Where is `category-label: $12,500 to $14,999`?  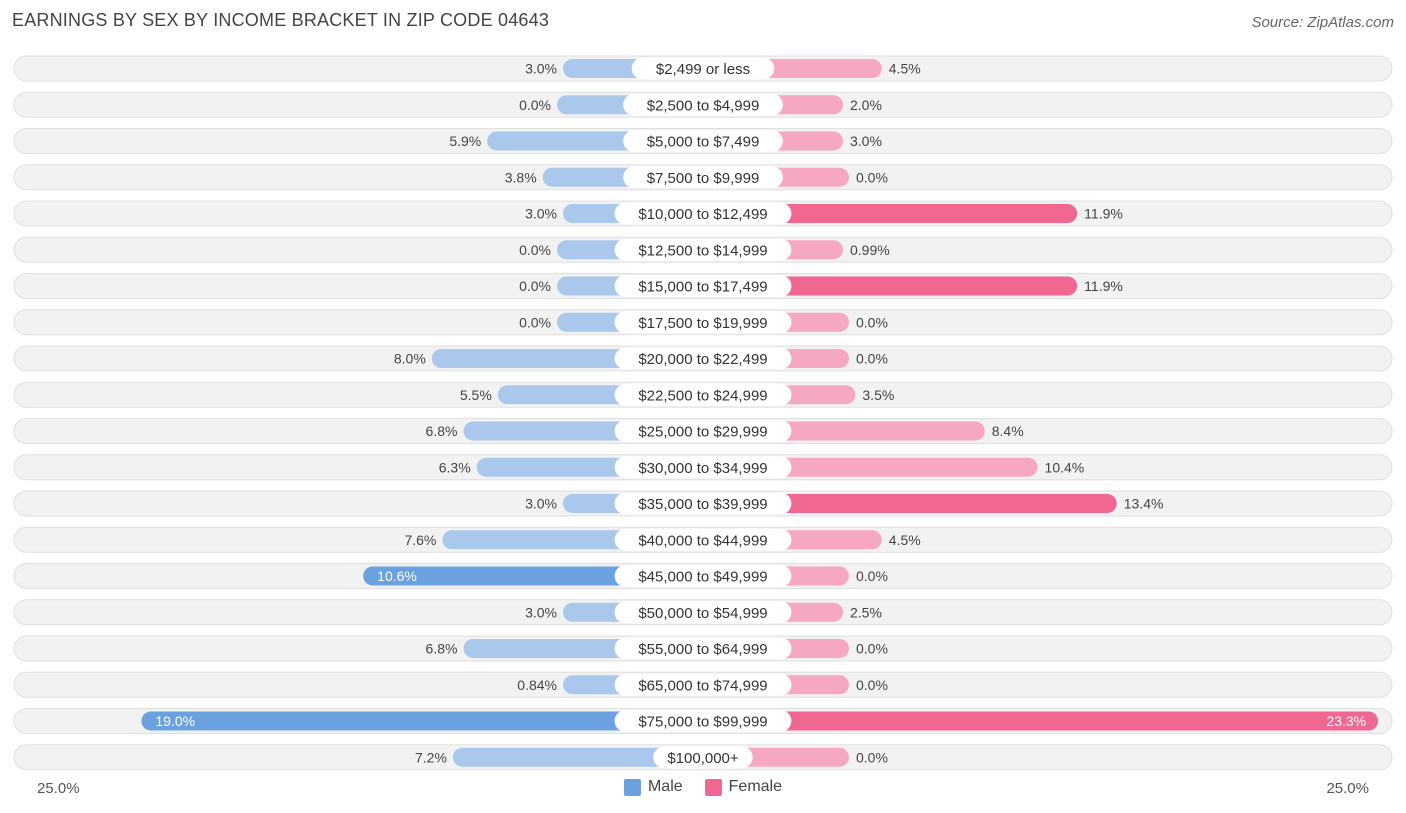
category-label: $12,500 to $14,999 is located at coordinates (702, 250).